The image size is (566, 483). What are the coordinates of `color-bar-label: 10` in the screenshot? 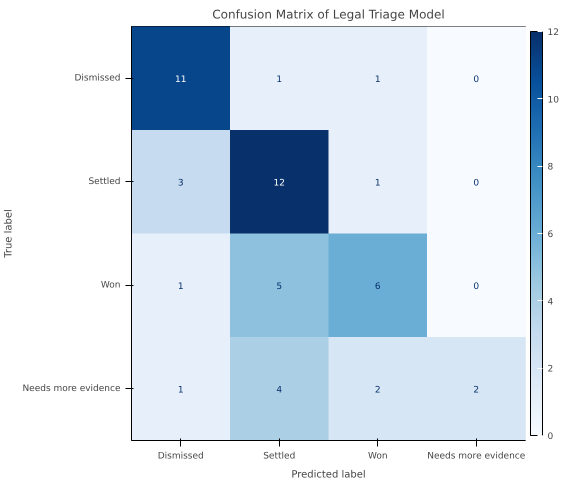 It's located at (554, 100).